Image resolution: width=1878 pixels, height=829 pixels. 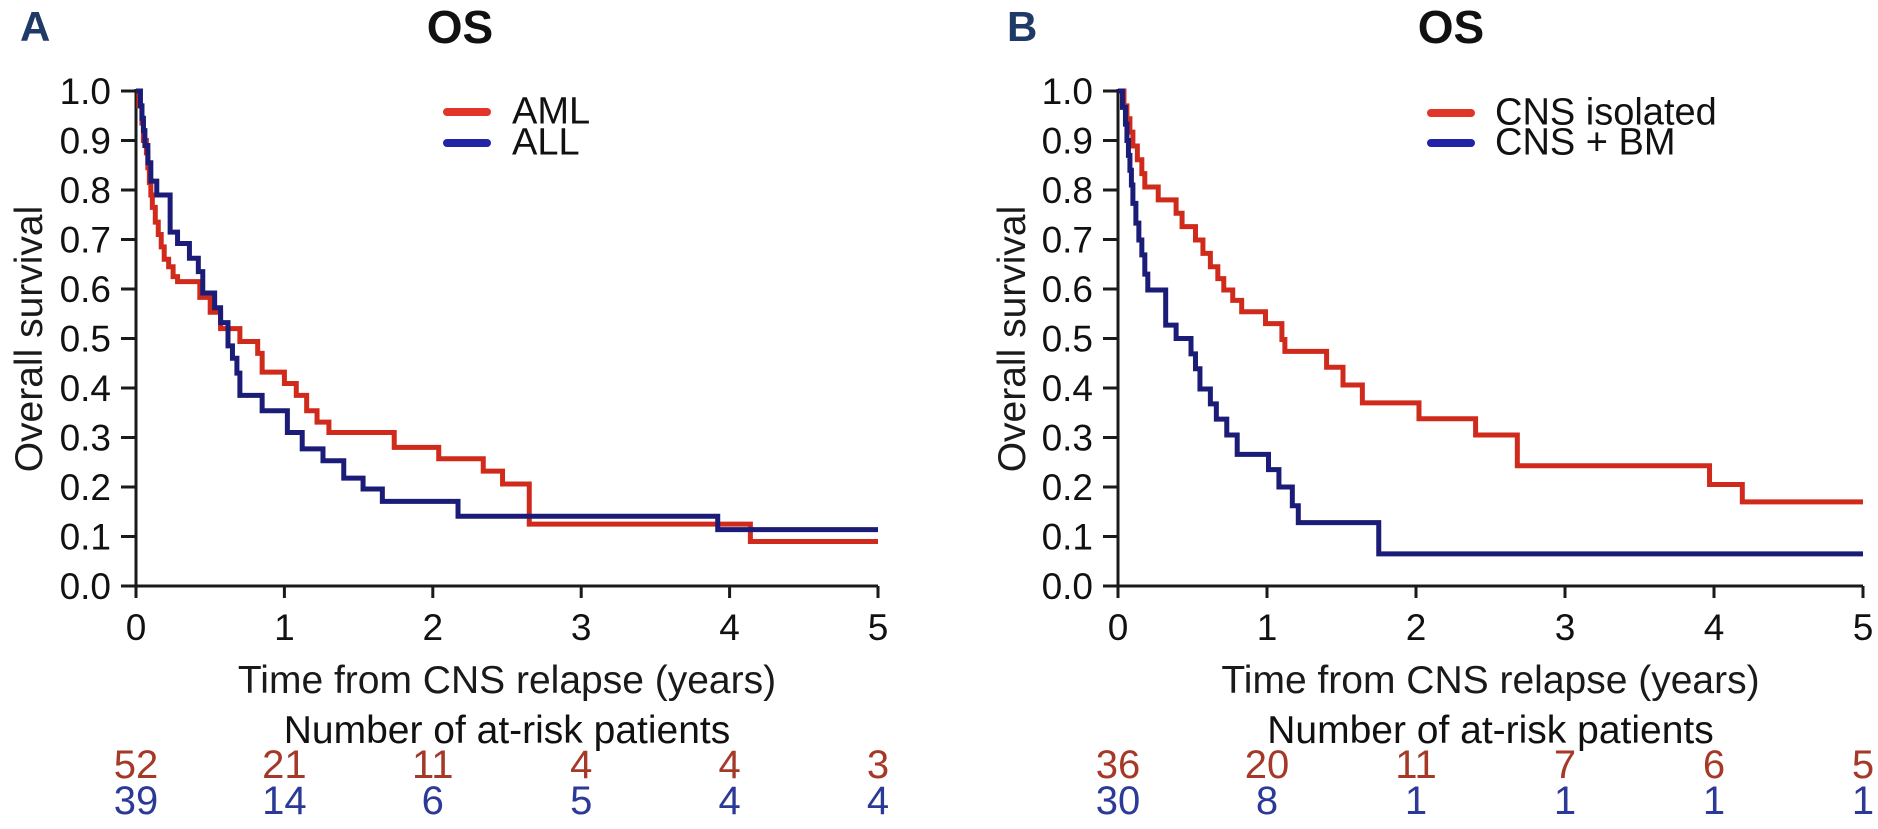 What do you see at coordinates (878, 765) in the screenshot?
I see `at-risk-count: 3` at bounding box center [878, 765].